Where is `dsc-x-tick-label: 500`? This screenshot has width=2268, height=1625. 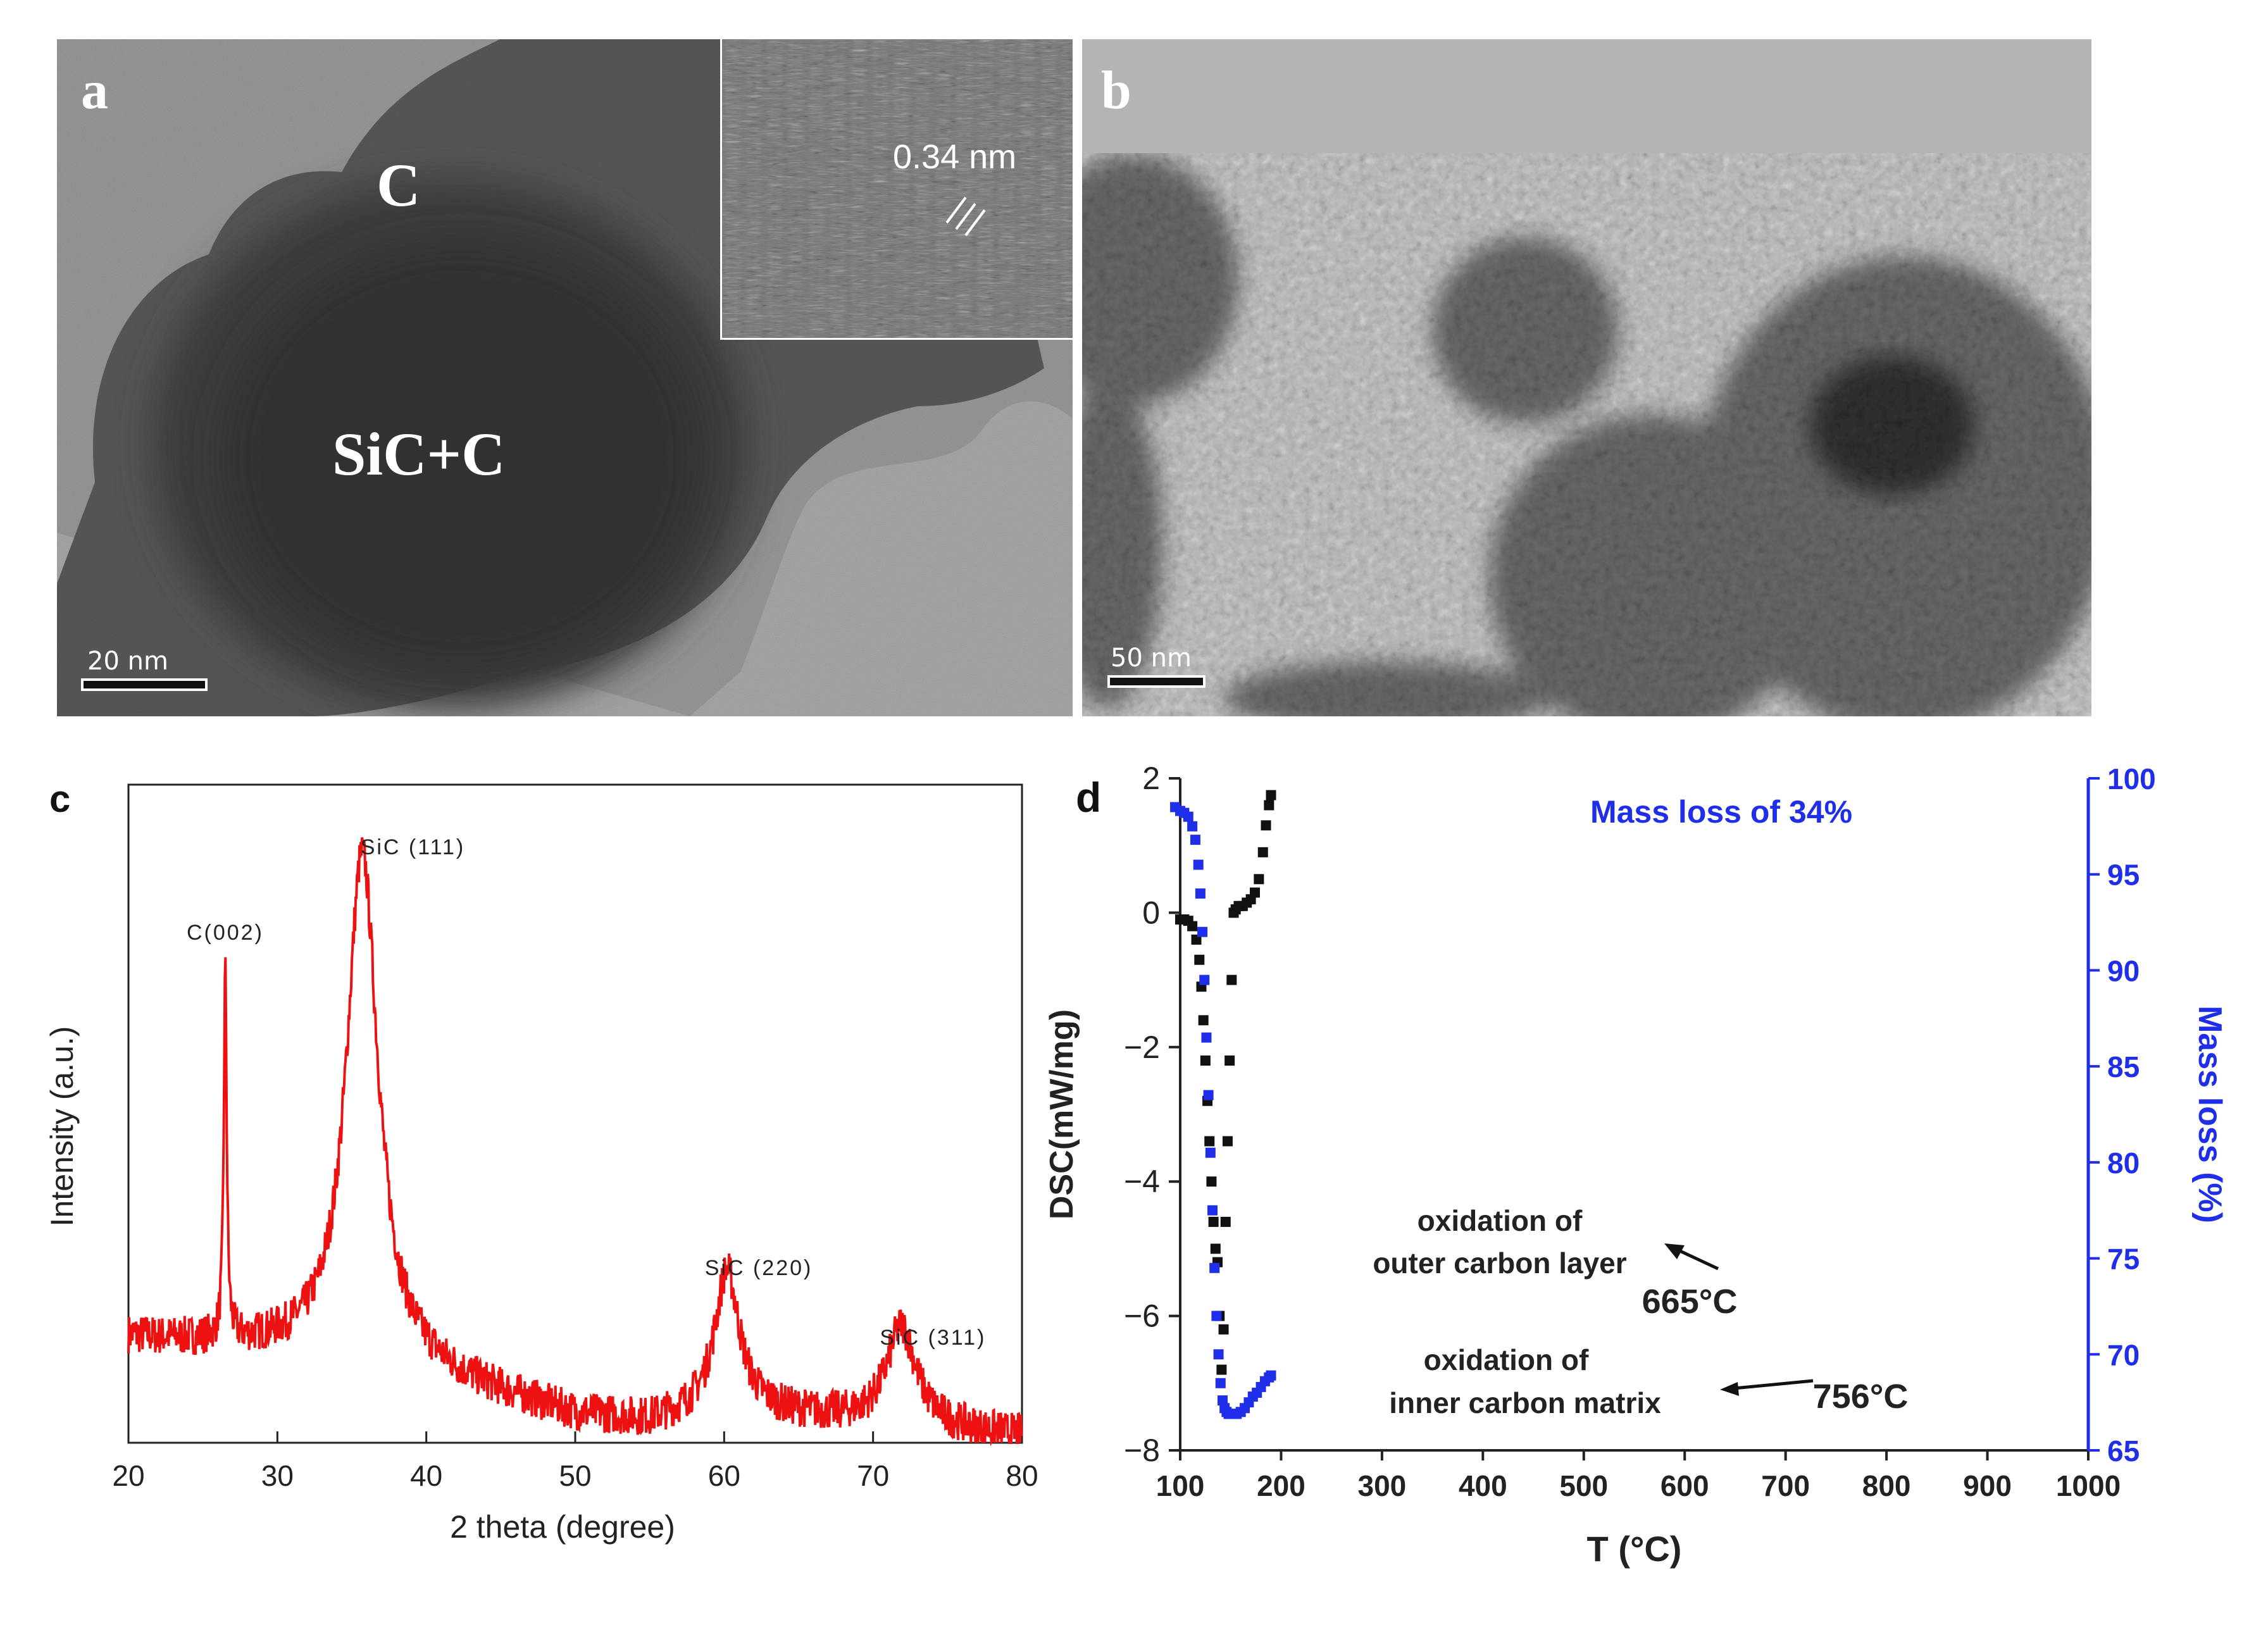 dsc-x-tick-label: 500 is located at coordinates (1583, 1485).